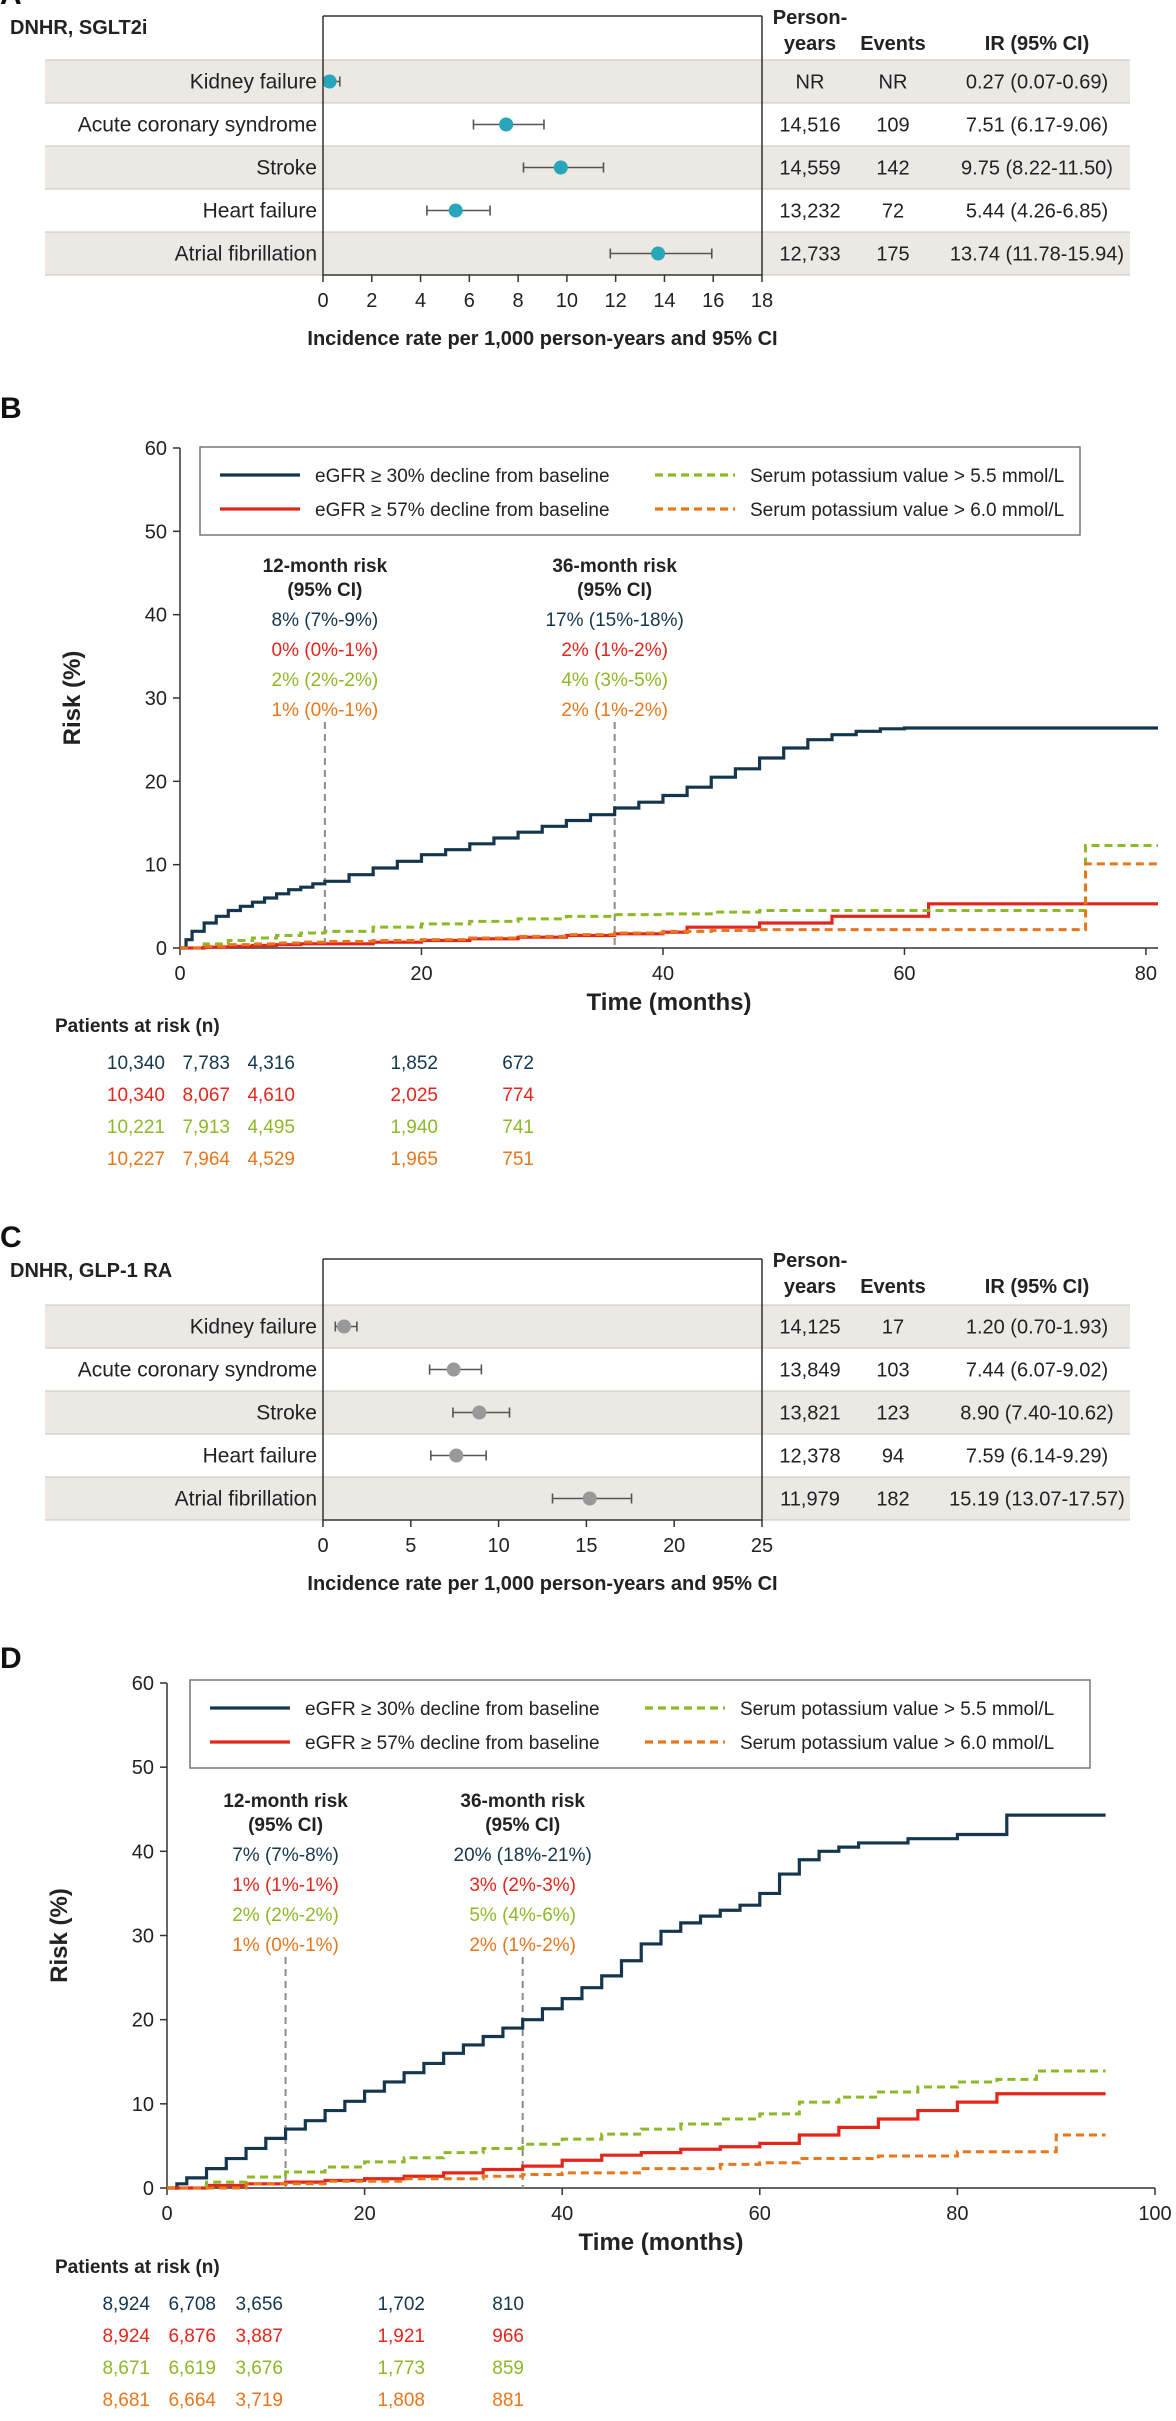  Describe the element at coordinates (143, 2021) in the screenshot. I see `y-tick-label: 20` at that location.